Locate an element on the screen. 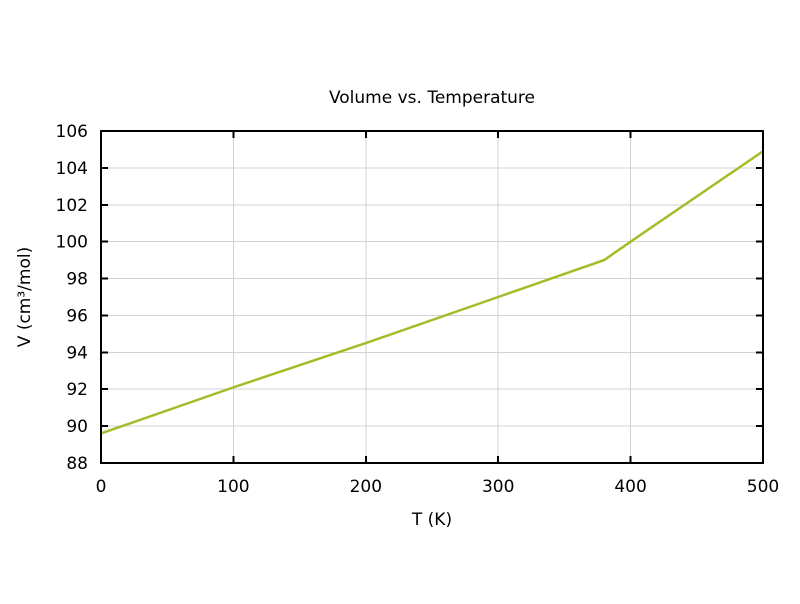 This screenshot has width=800, height=604. x-tick-label: 500 is located at coordinates (763, 487).